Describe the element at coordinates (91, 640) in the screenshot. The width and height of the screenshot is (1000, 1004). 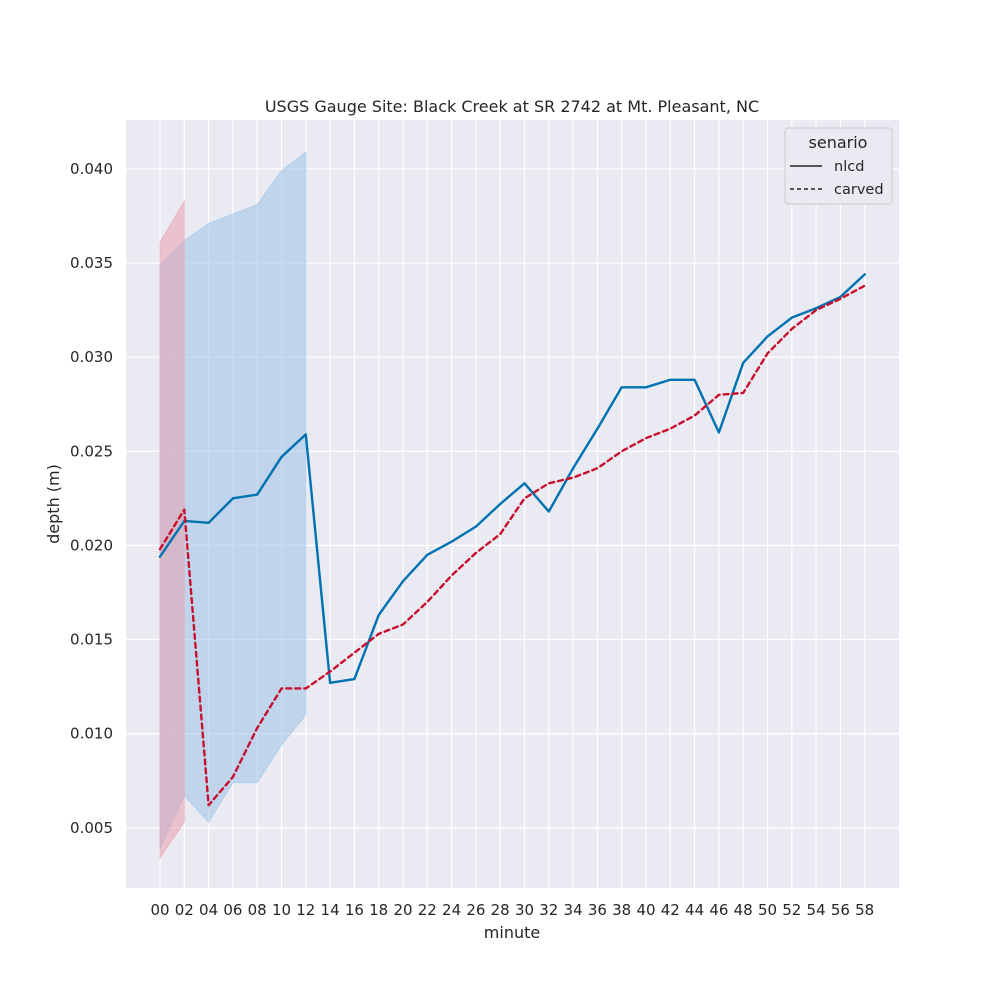
I see `y-tick-label: 0.015` at that location.